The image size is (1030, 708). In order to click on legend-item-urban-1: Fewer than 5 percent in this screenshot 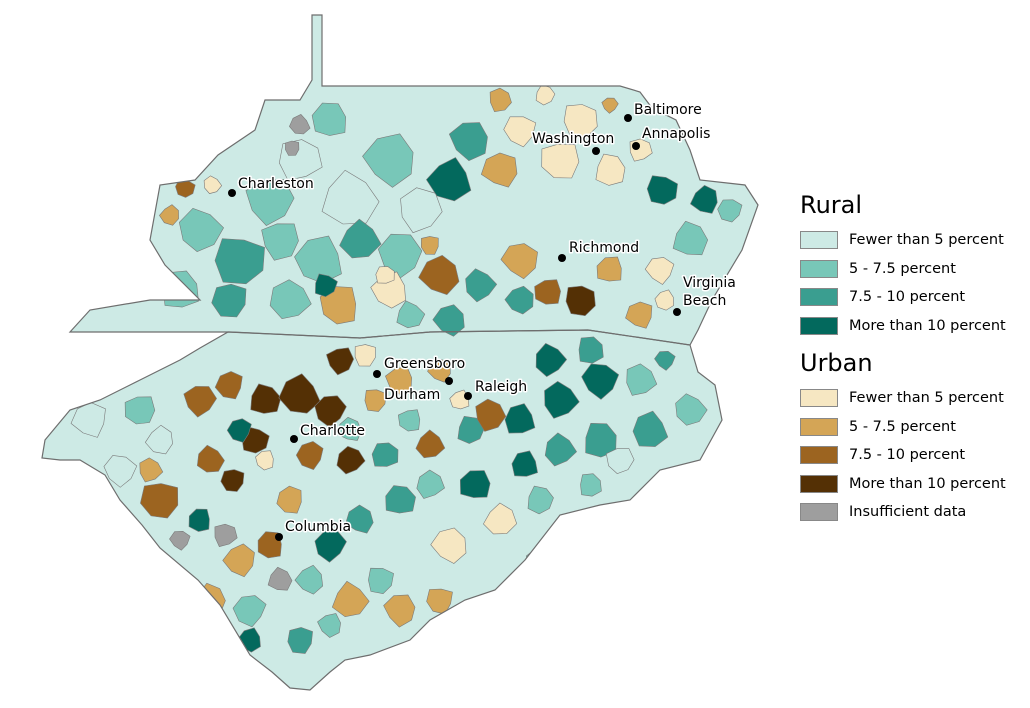, I will do `click(912, 398)`.